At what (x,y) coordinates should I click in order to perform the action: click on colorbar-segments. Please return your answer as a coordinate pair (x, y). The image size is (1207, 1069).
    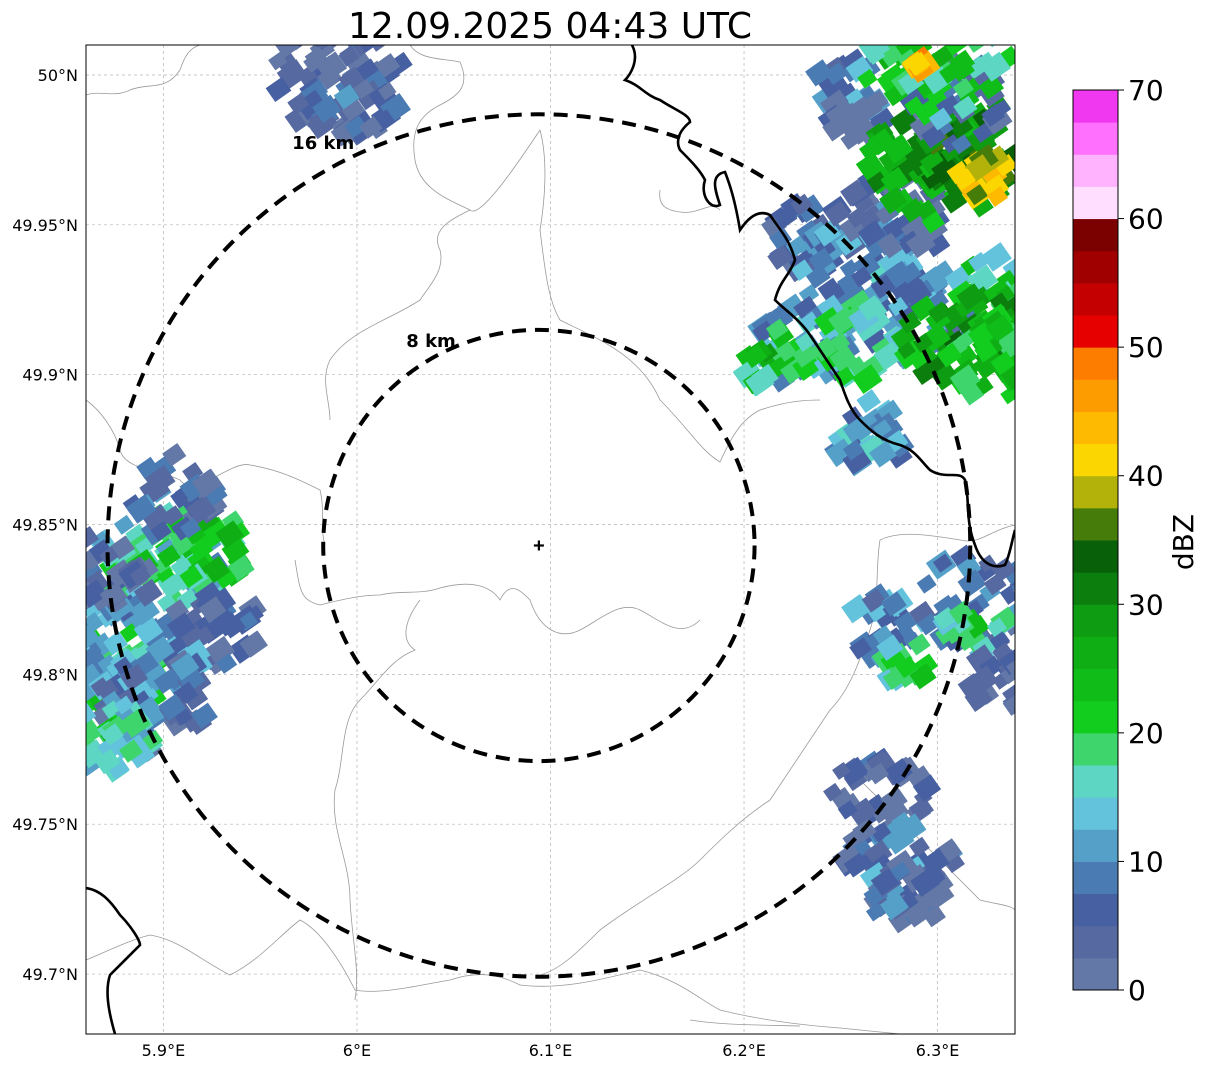
    Looking at the image, I should click on (1095, 540).